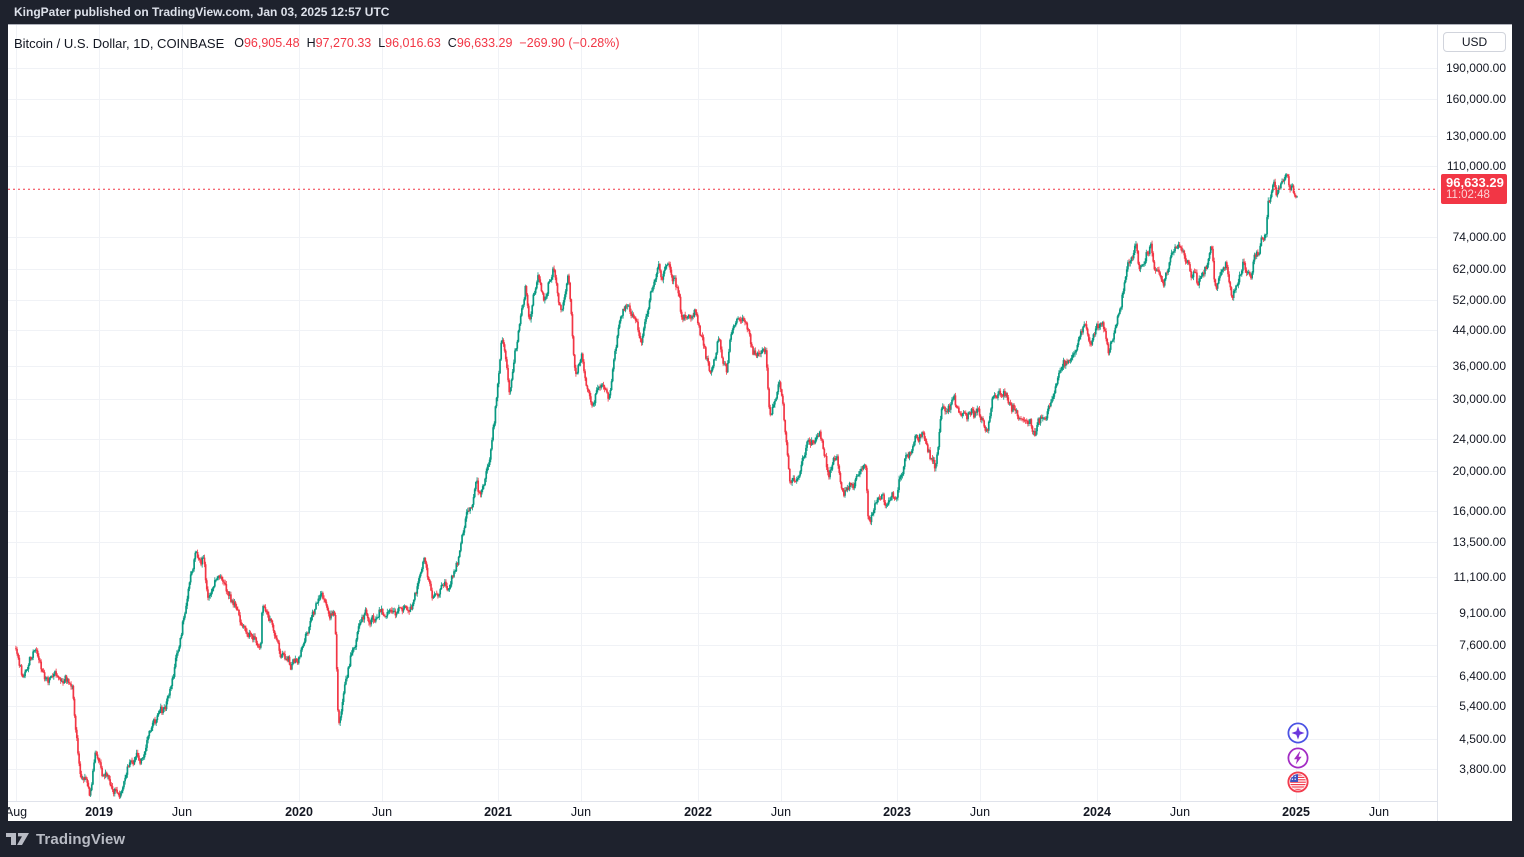  I want to click on time-axis-label: Aug, so click(18, 812).